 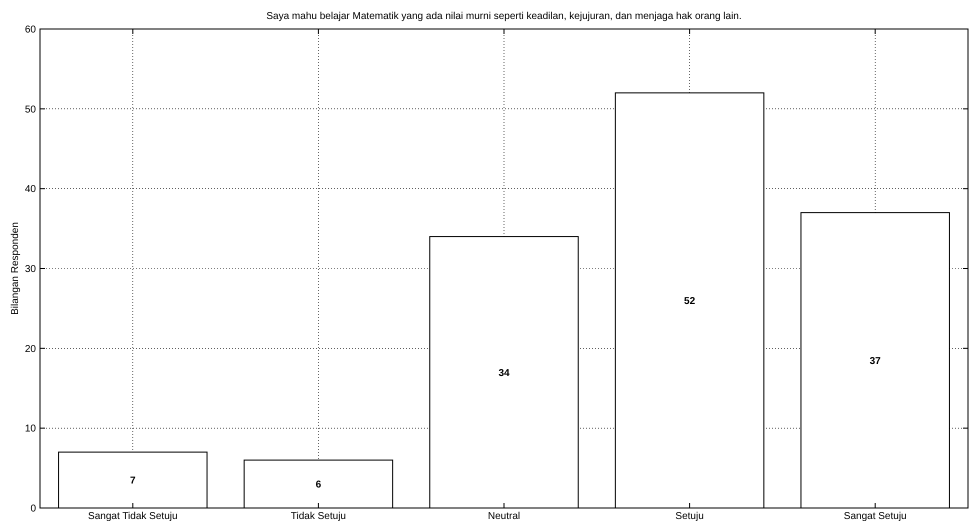 What do you see at coordinates (15, 268) in the screenshot?
I see `y-axis-title: Bilangan Responden` at bounding box center [15, 268].